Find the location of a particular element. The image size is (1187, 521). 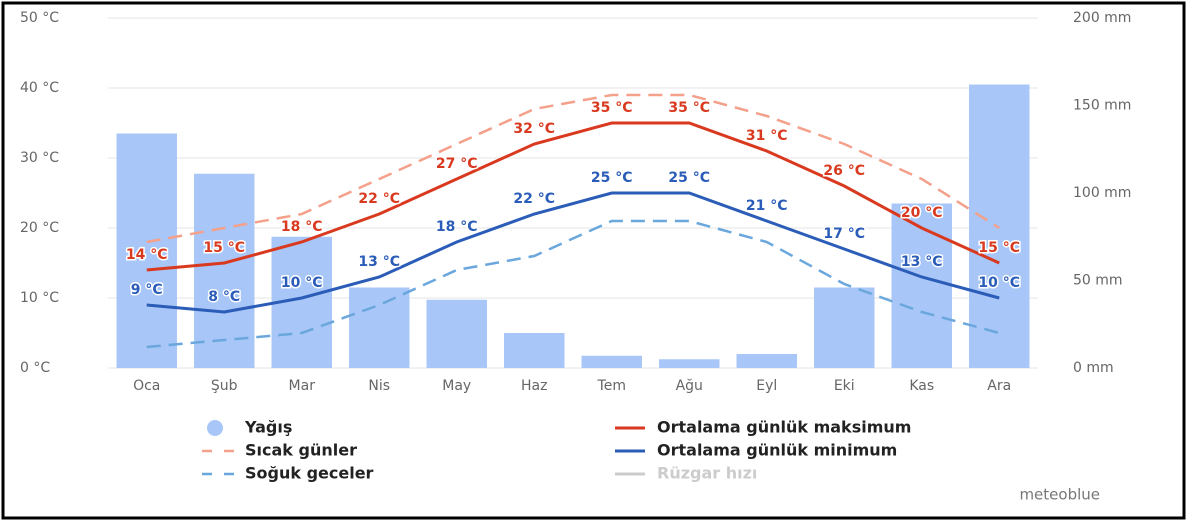

data-label: 27 °C is located at coordinates (457, 164).